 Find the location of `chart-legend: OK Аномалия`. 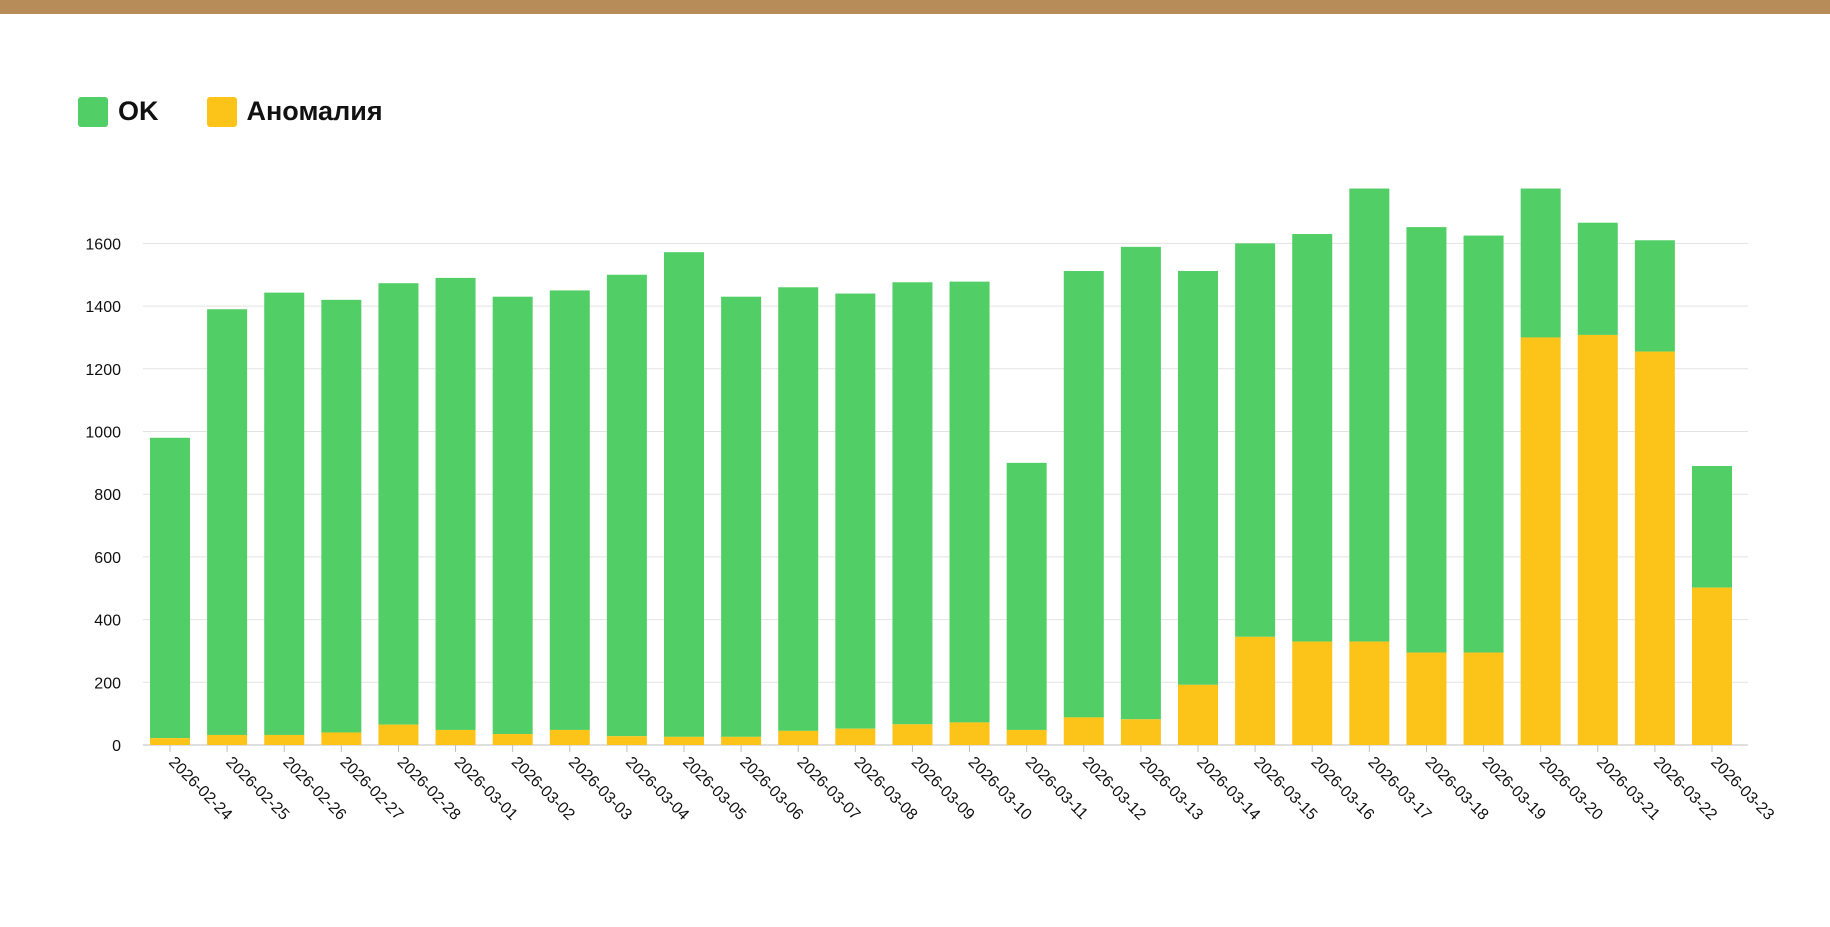

chart-legend: OK Аномалия is located at coordinates (254, 111).